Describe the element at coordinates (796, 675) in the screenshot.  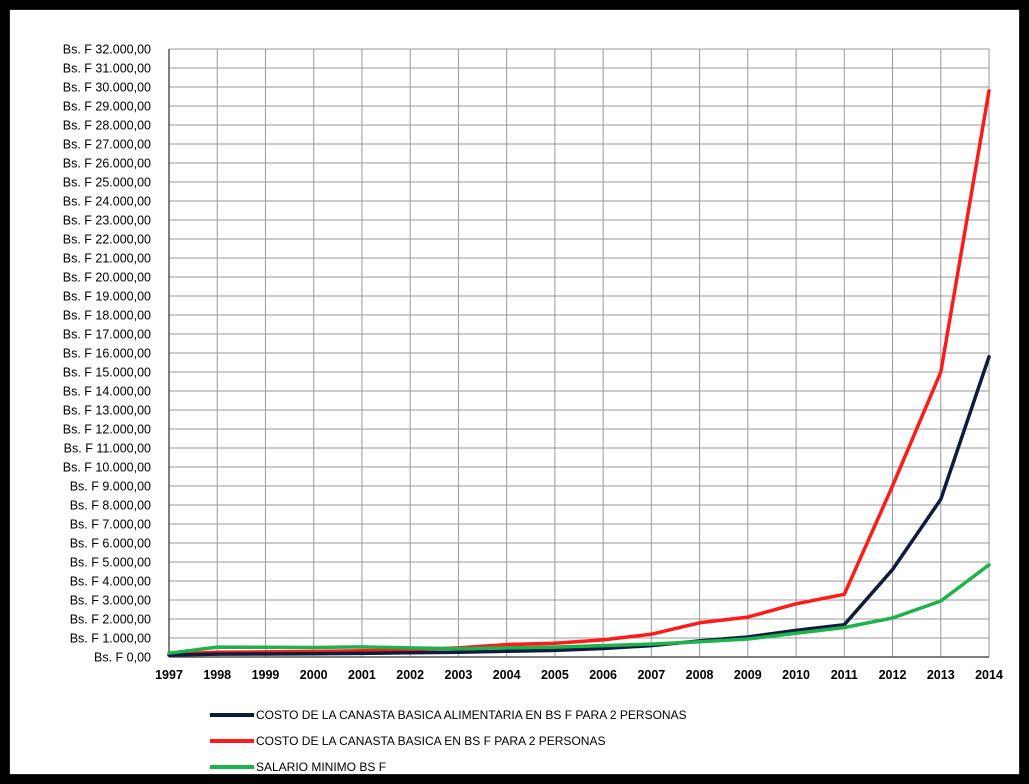
I see `x-tick-label: 2010` at that location.